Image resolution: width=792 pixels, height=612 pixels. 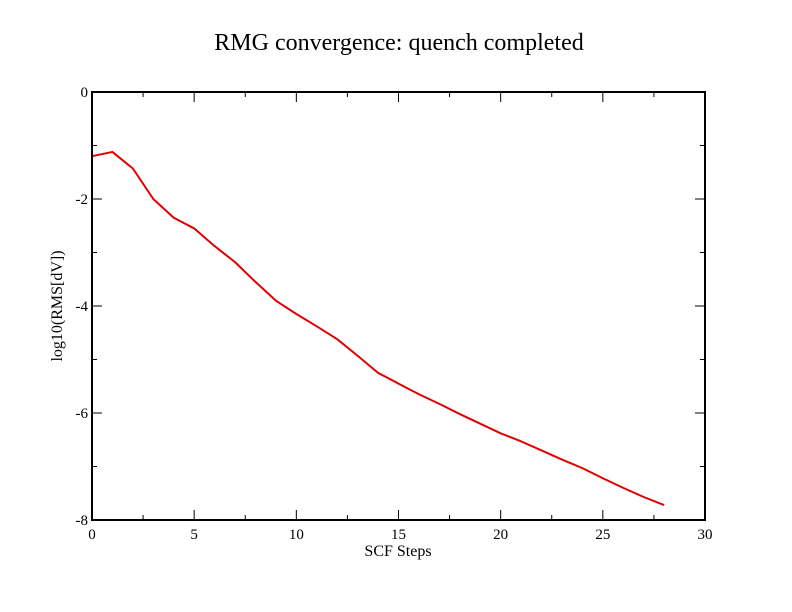 What do you see at coordinates (82, 307) in the screenshot?
I see `y-tick-label: -4` at bounding box center [82, 307].